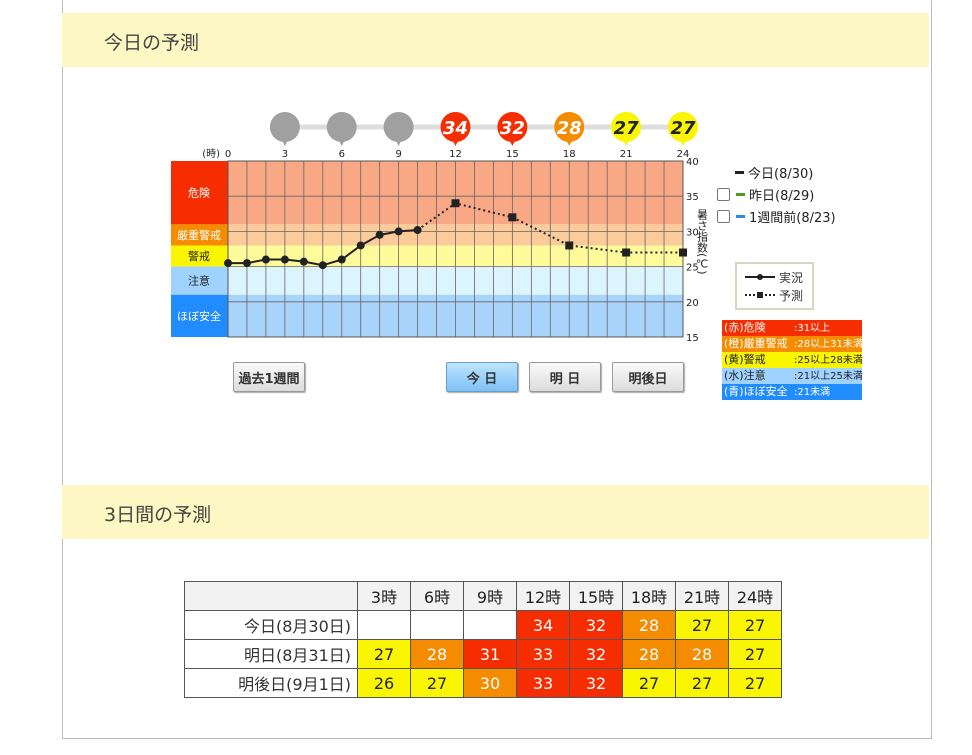  I want to click on table-row: 今日(8月30日) 34 32 28 27 27, so click(483, 625).